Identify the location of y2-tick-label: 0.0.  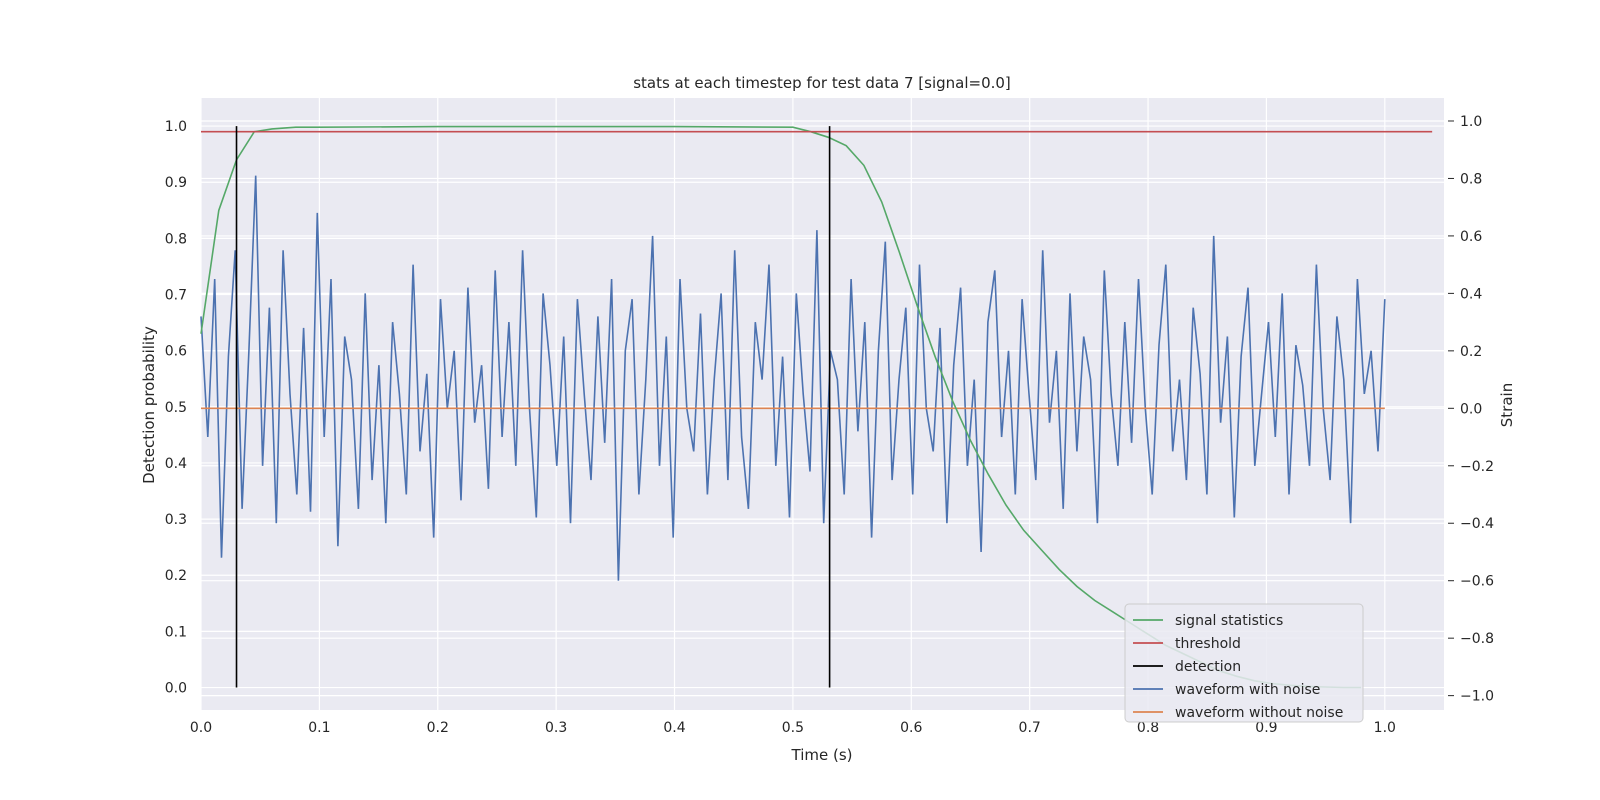
(1471, 409).